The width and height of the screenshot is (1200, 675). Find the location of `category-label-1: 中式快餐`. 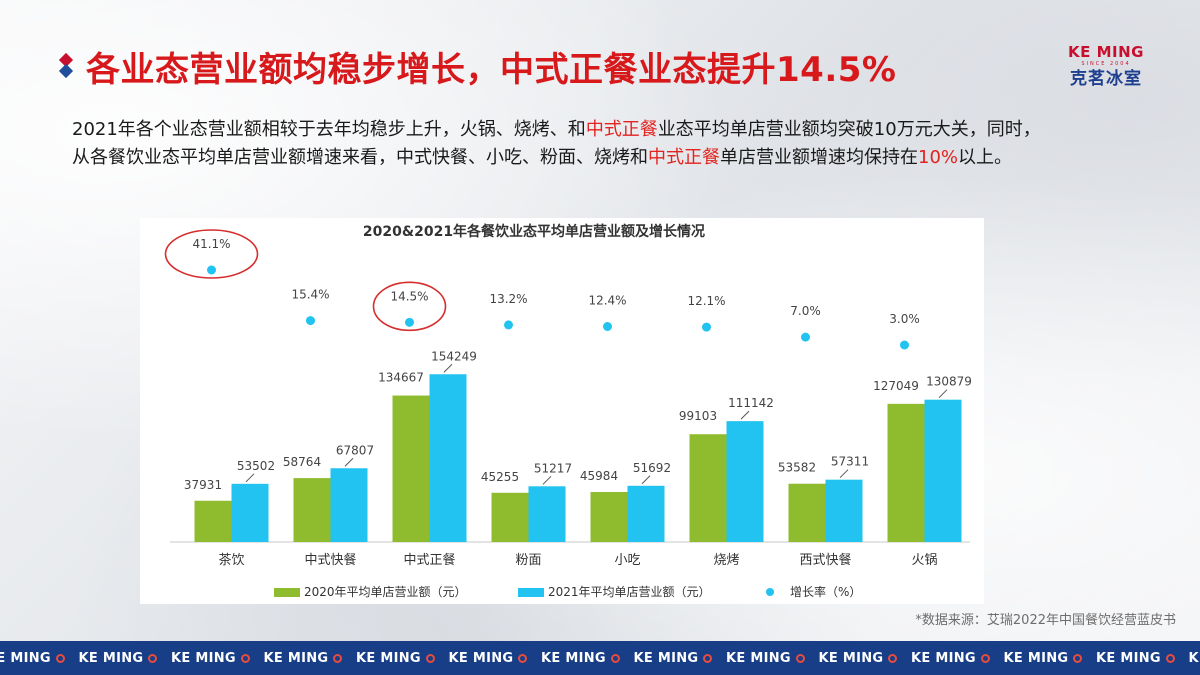

category-label-1: 中式快餐 is located at coordinates (330, 560).